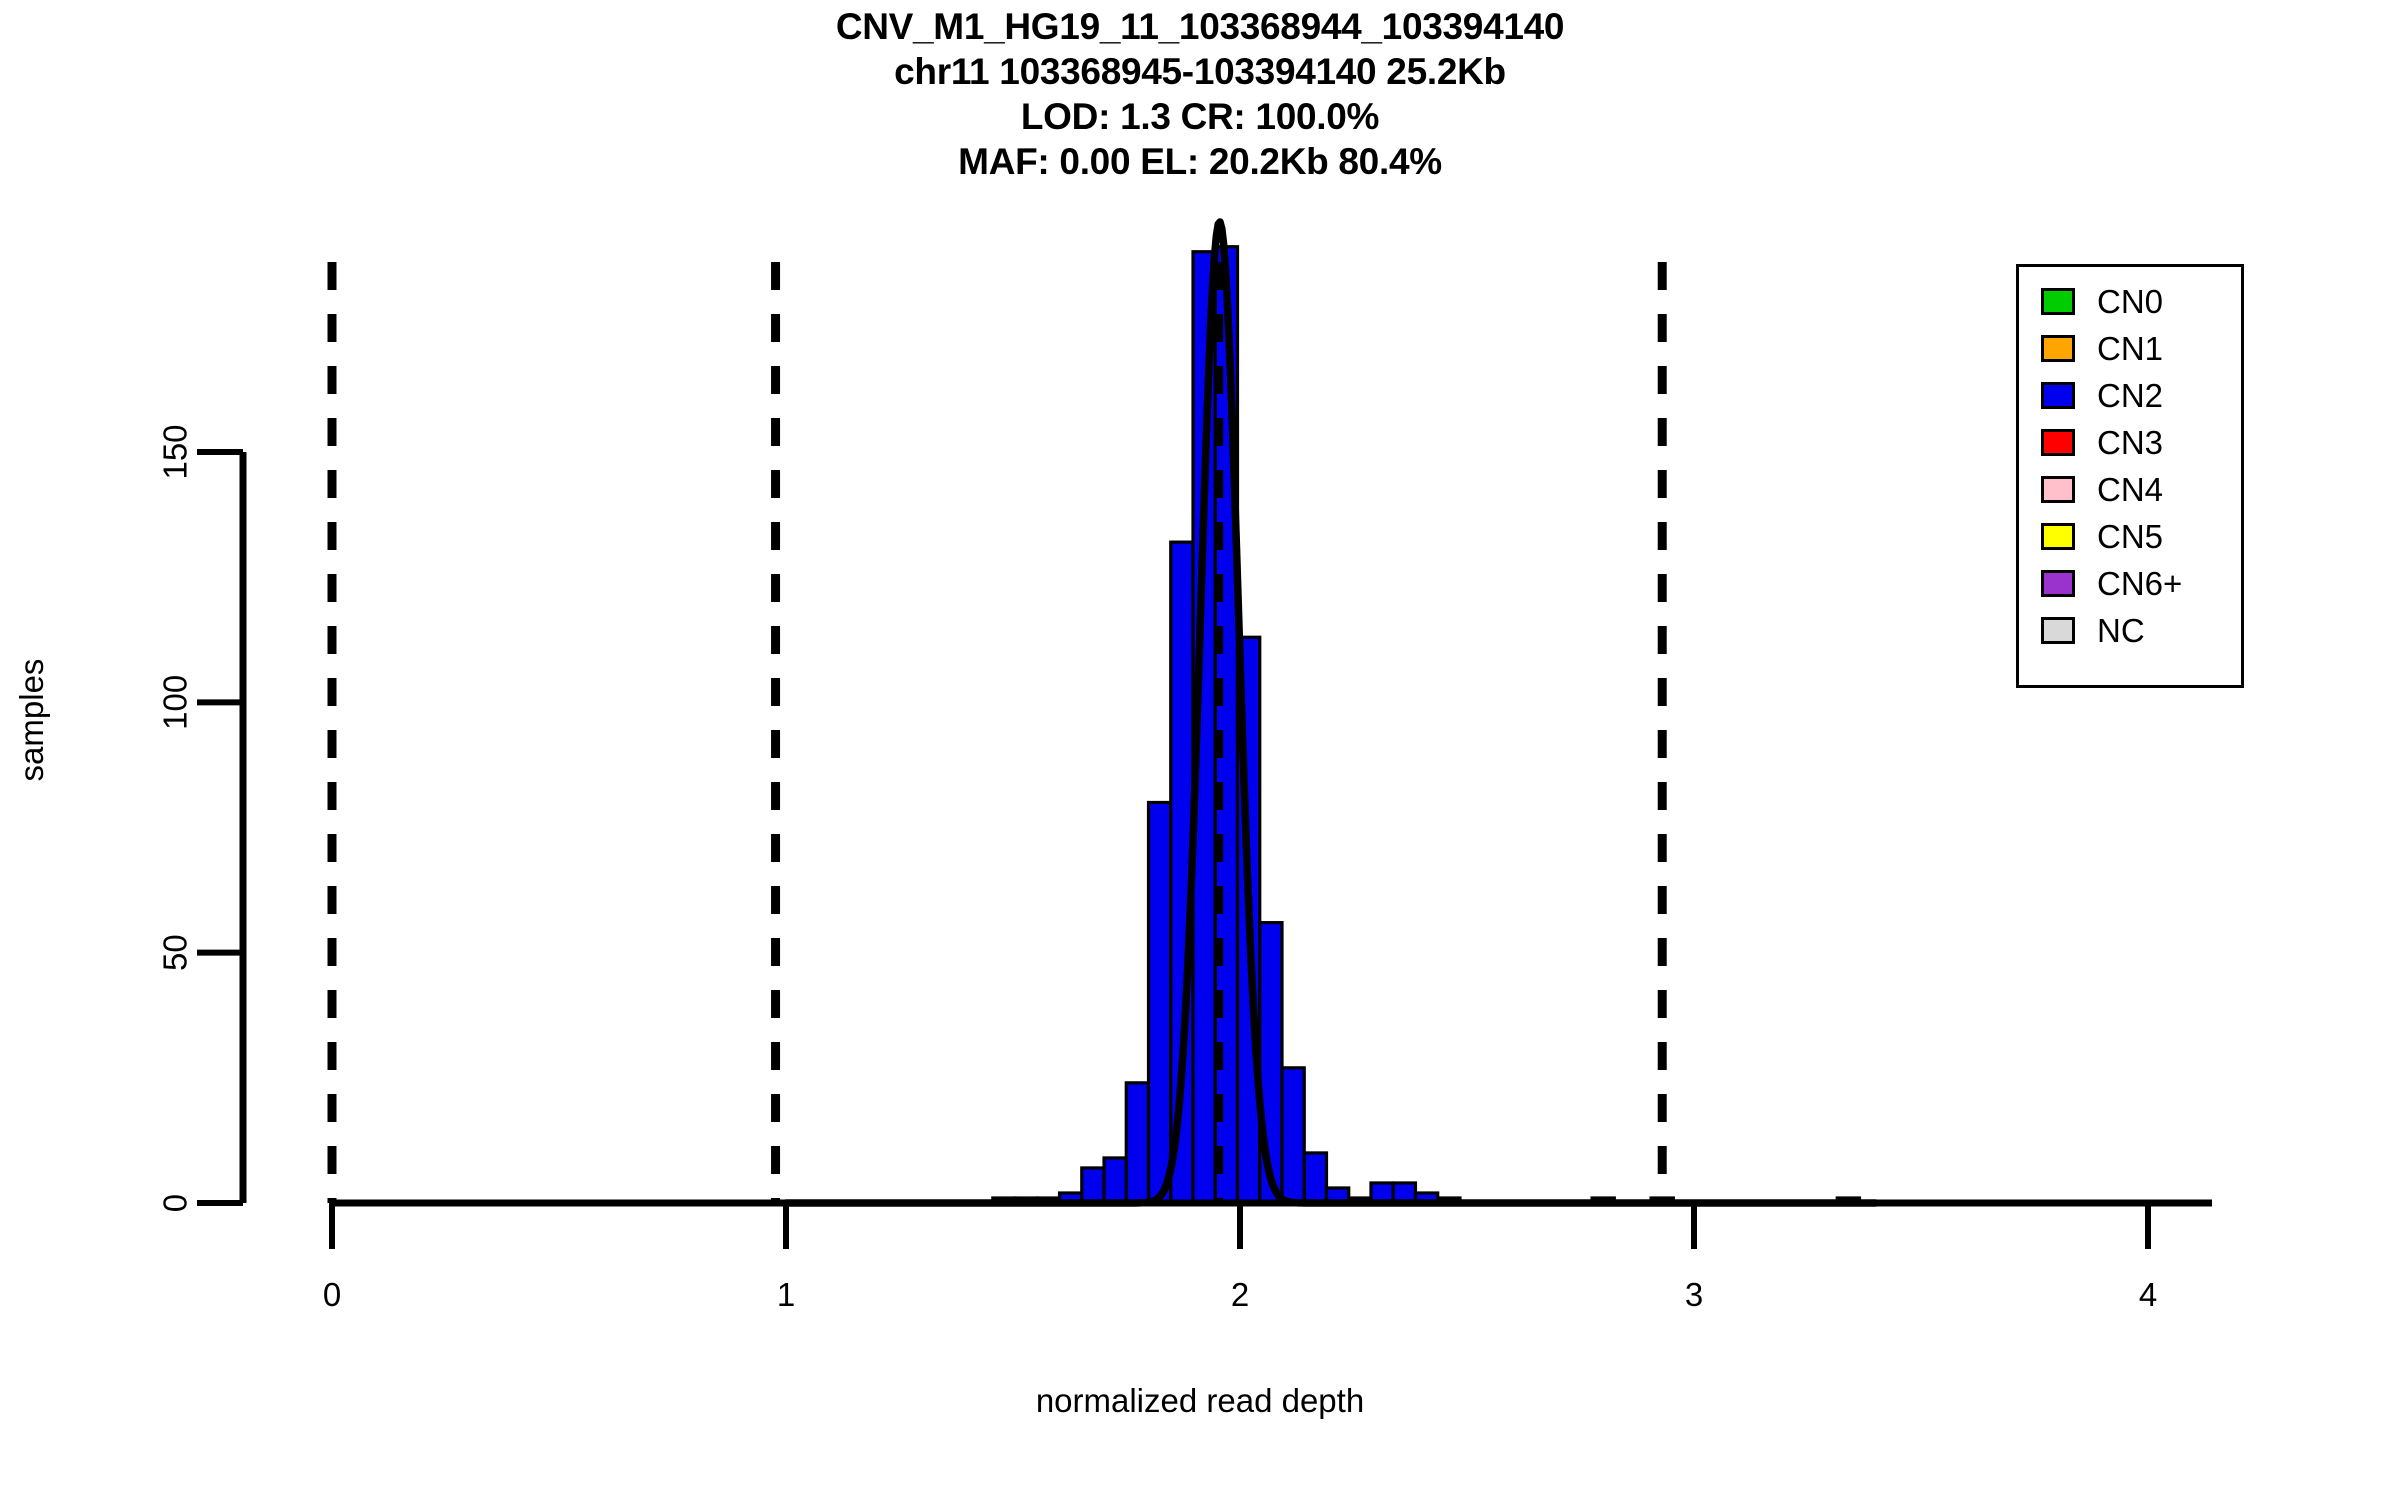 The image size is (2400, 1500). What do you see at coordinates (2121, 630) in the screenshot?
I see `legend-label: NC` at bounding box center [2121, 630].